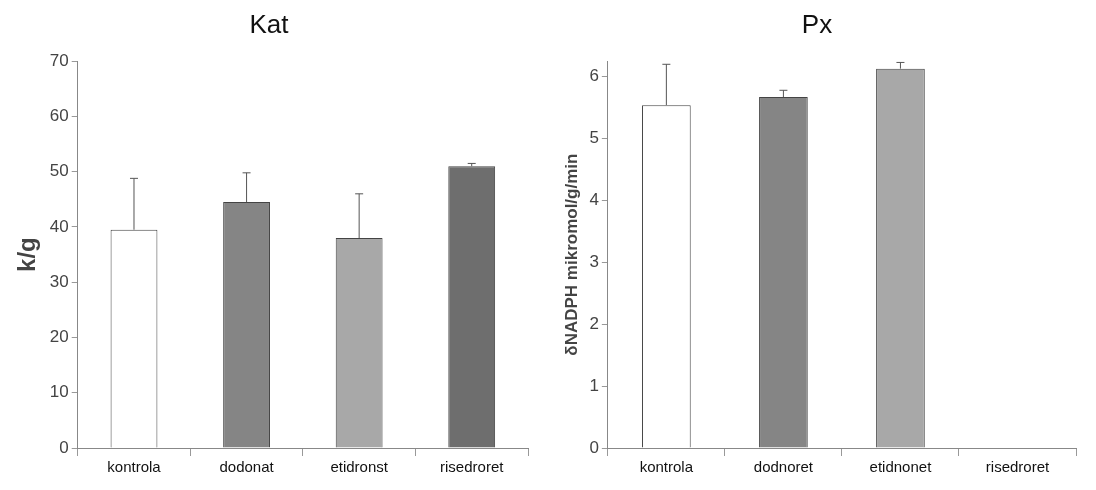 This screenshot has height=490, width=1096. What do you see at coordinates (594, 200) in the screenshot?
I see `y-tick-label: 4` at bounding box center [594, 200].